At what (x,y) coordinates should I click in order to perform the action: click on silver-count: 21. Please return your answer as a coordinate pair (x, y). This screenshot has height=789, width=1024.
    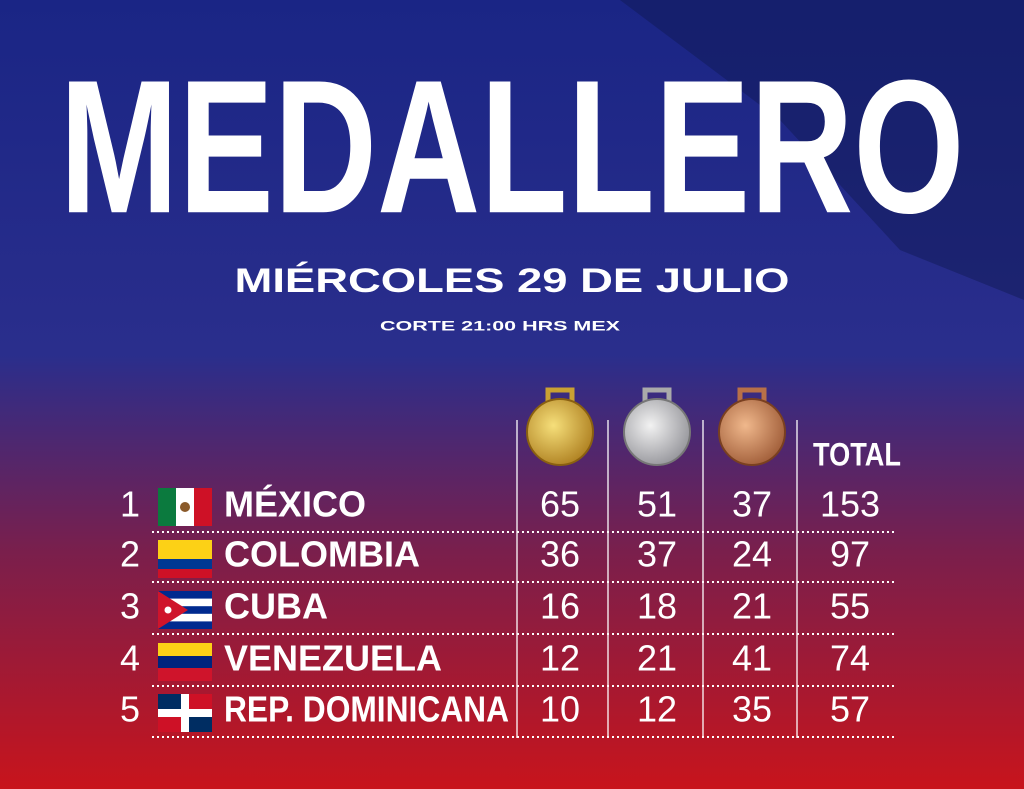
    Looking at the image, I should click on (657, 658).